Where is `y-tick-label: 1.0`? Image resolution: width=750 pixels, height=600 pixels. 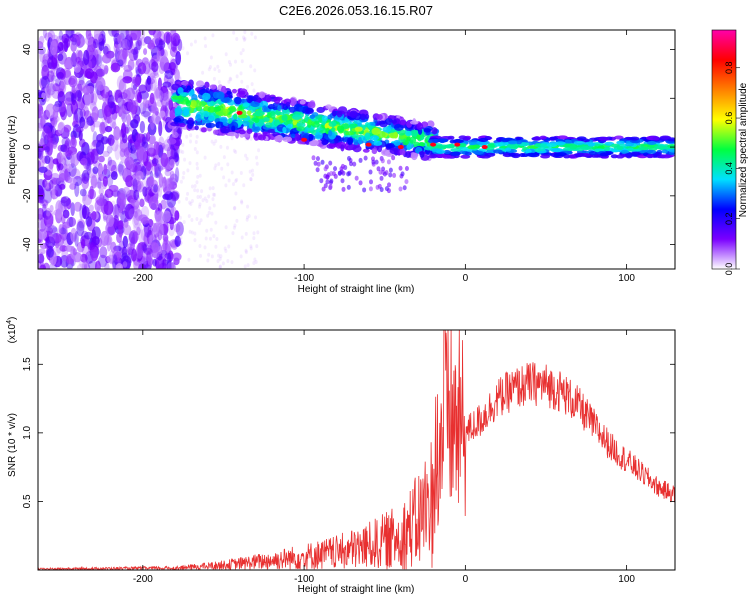
y-tick-label: 1.0 is located at coordinates (27, 432).